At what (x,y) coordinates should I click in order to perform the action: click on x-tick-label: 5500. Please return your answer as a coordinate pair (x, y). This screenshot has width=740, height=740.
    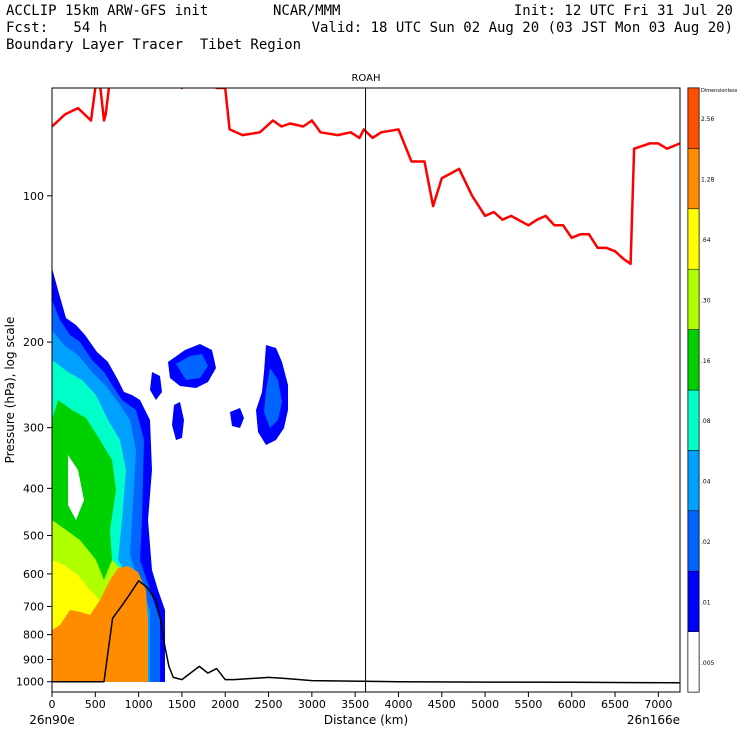
    Looking at the image, I should click on (528, 704).